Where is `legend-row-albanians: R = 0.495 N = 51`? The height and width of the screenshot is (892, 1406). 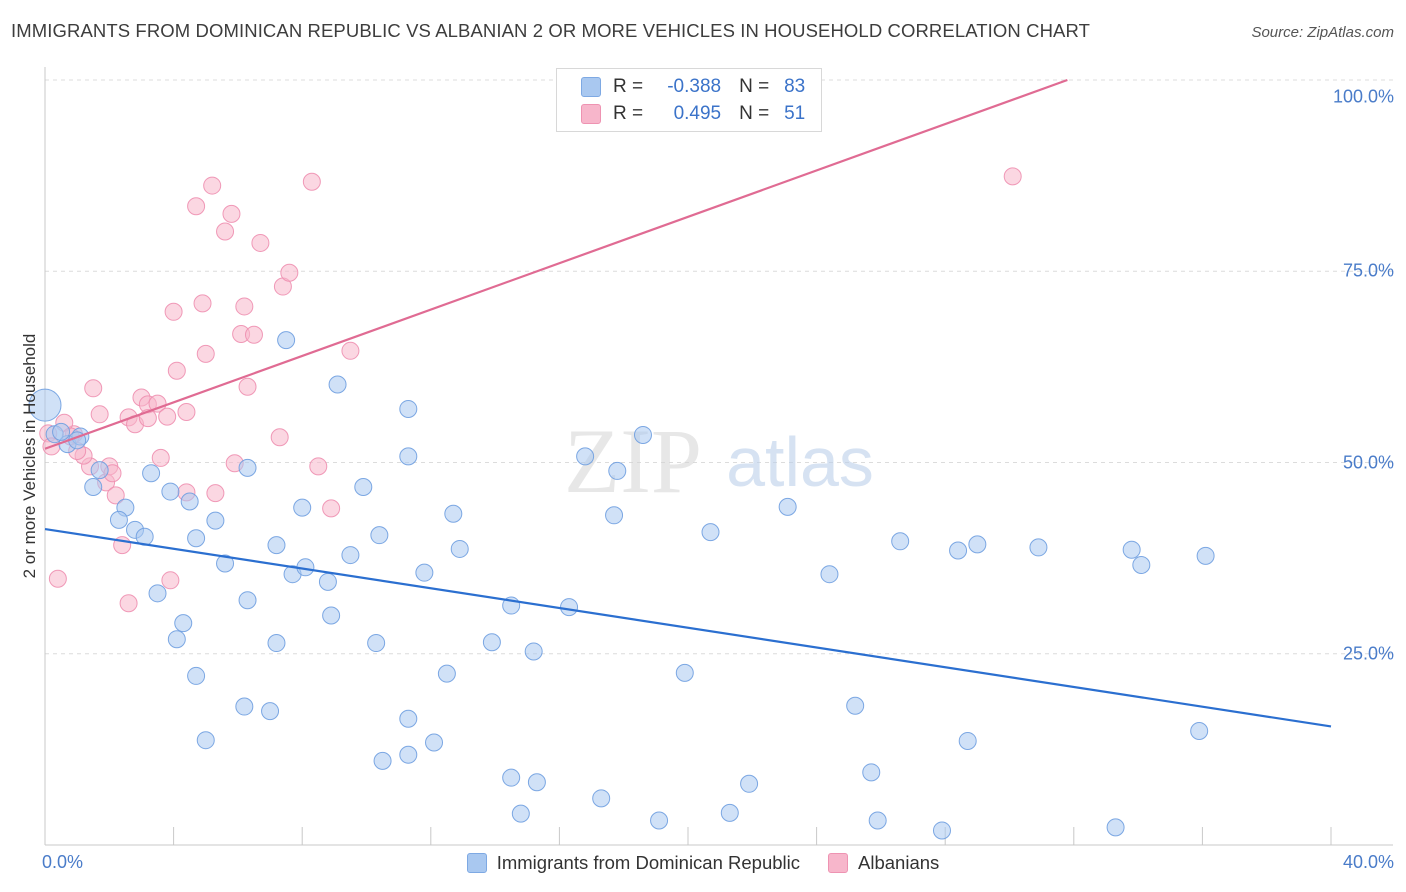 legend-row-albanians: R = 0.495 N = 51 is located at coordinates (693, 114).